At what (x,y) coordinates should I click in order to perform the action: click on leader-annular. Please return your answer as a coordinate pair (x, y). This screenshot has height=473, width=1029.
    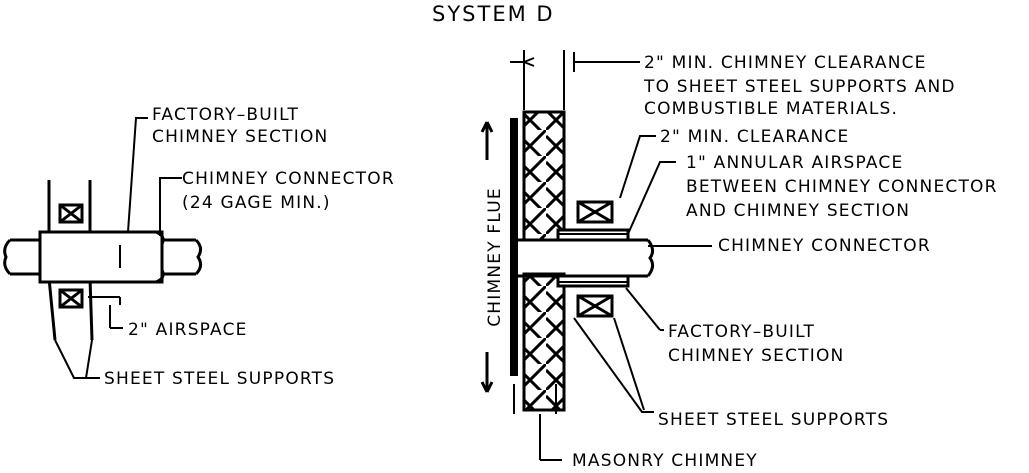
    Looking at the image, I should click on (652, 198).